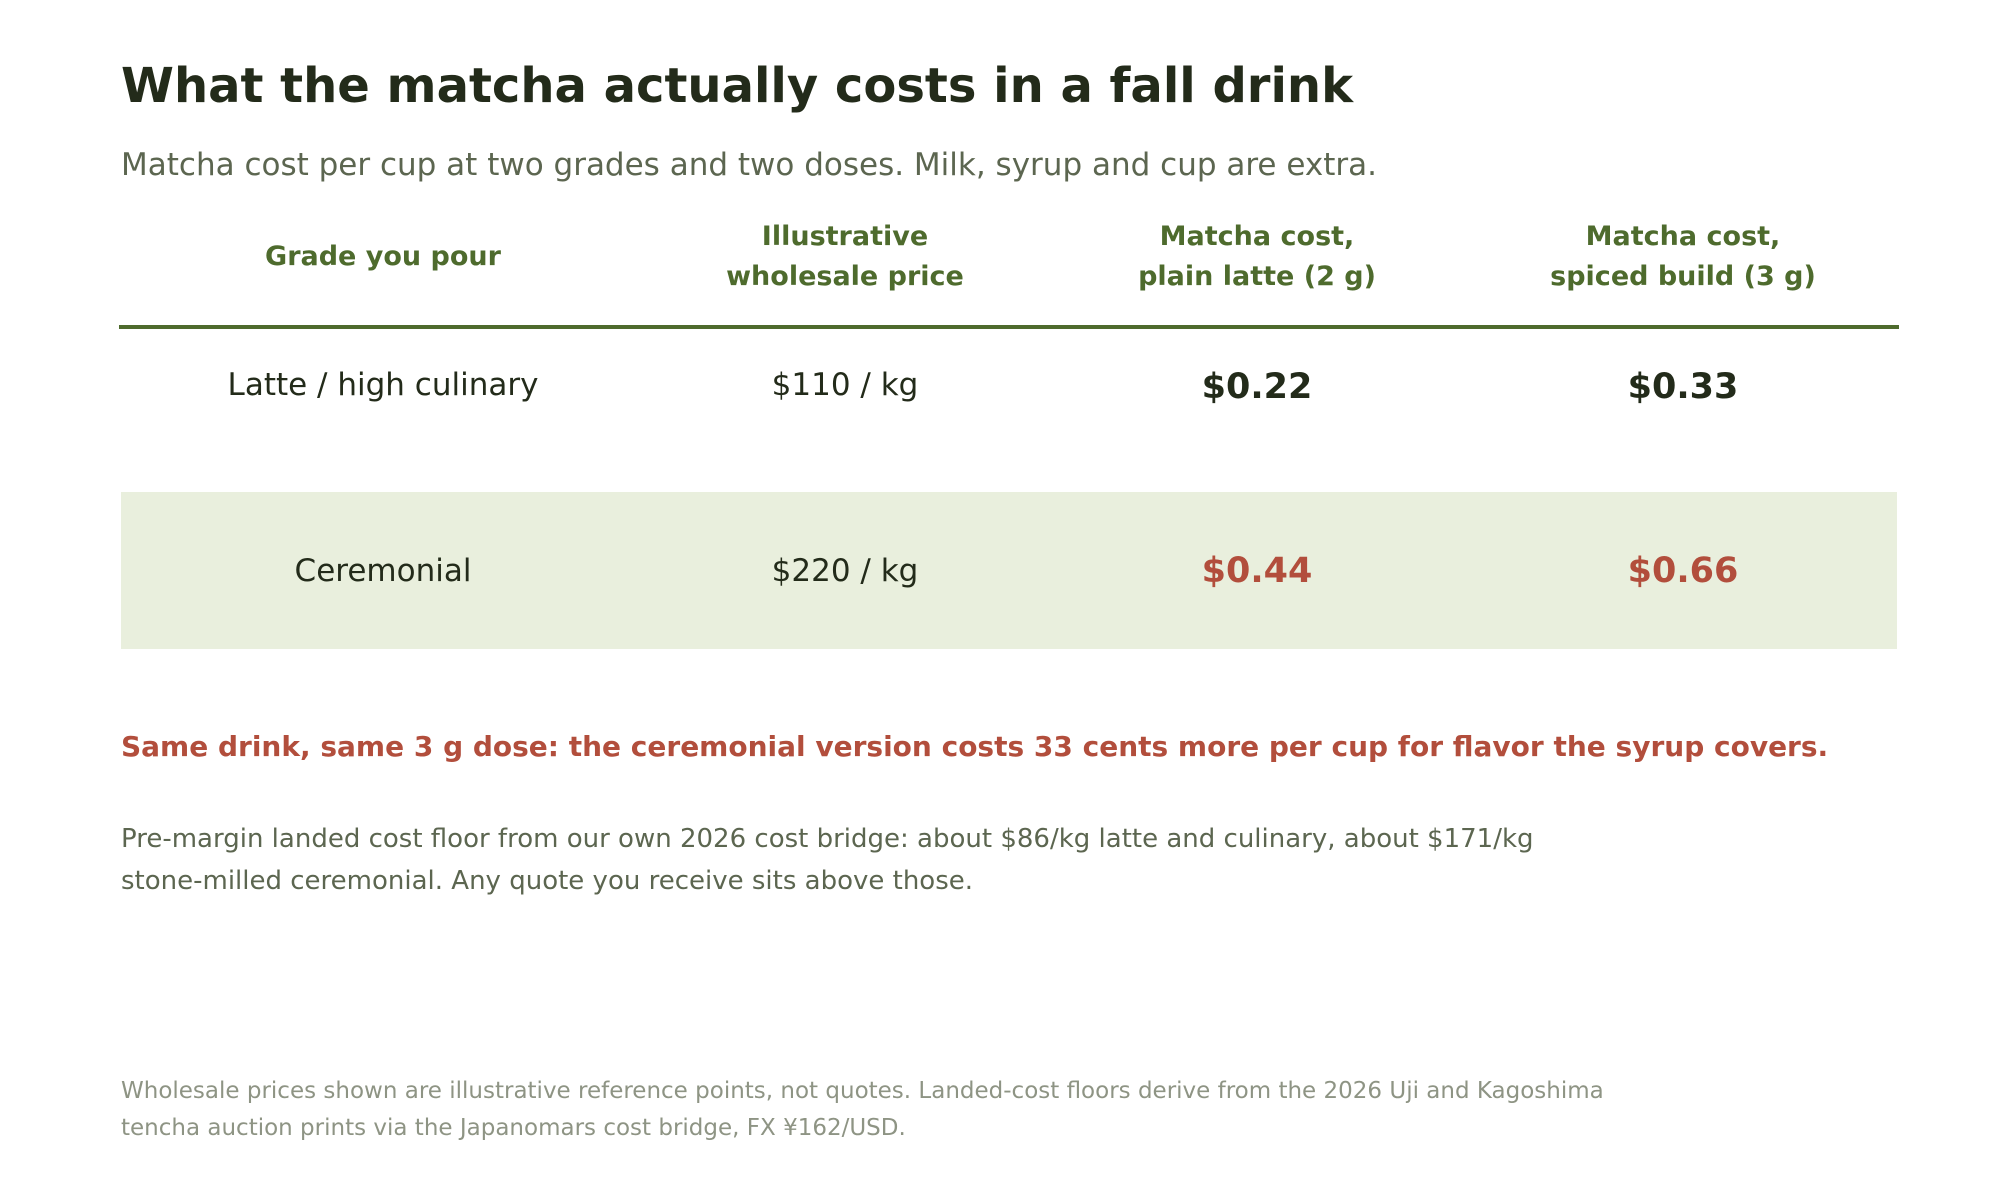 The width and height of the screenshot is (2000, 1200). Describe the element at coordinates (1257, 256) in the screenshot. I see `column-header-plain-latte-cost: Matcha cost, plain latte (2 g)` at that location.